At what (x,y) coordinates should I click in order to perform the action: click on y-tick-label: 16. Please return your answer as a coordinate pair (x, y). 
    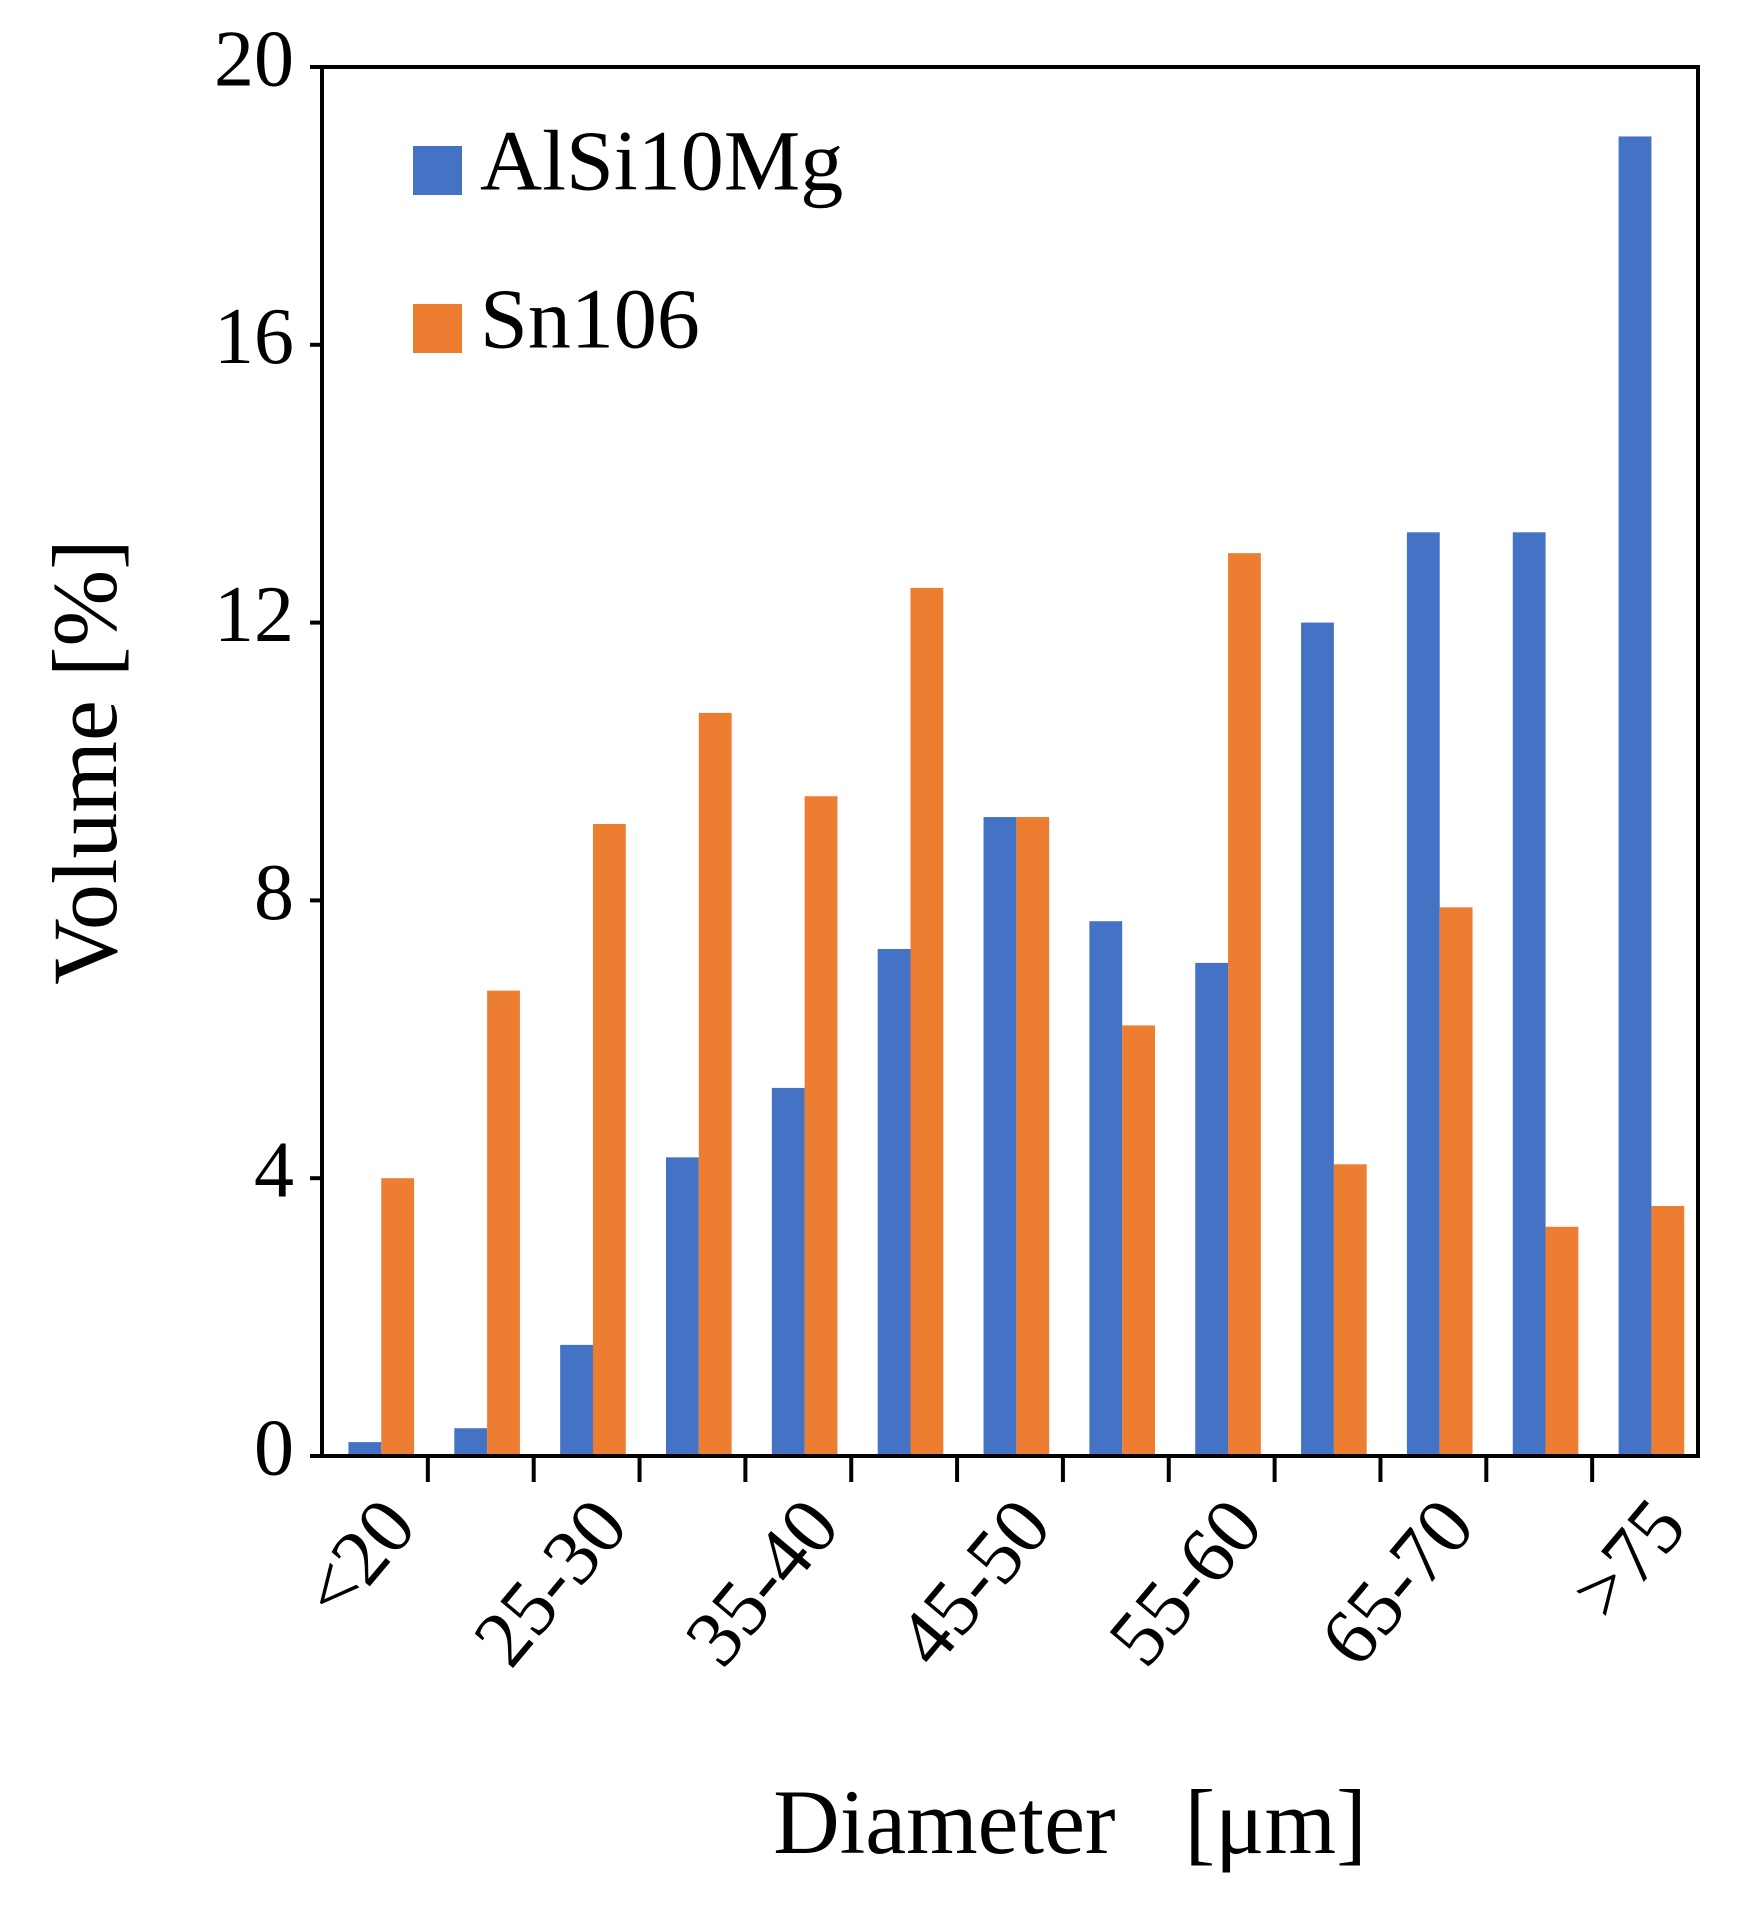
    Looking at the image, I should click on (254, 337).